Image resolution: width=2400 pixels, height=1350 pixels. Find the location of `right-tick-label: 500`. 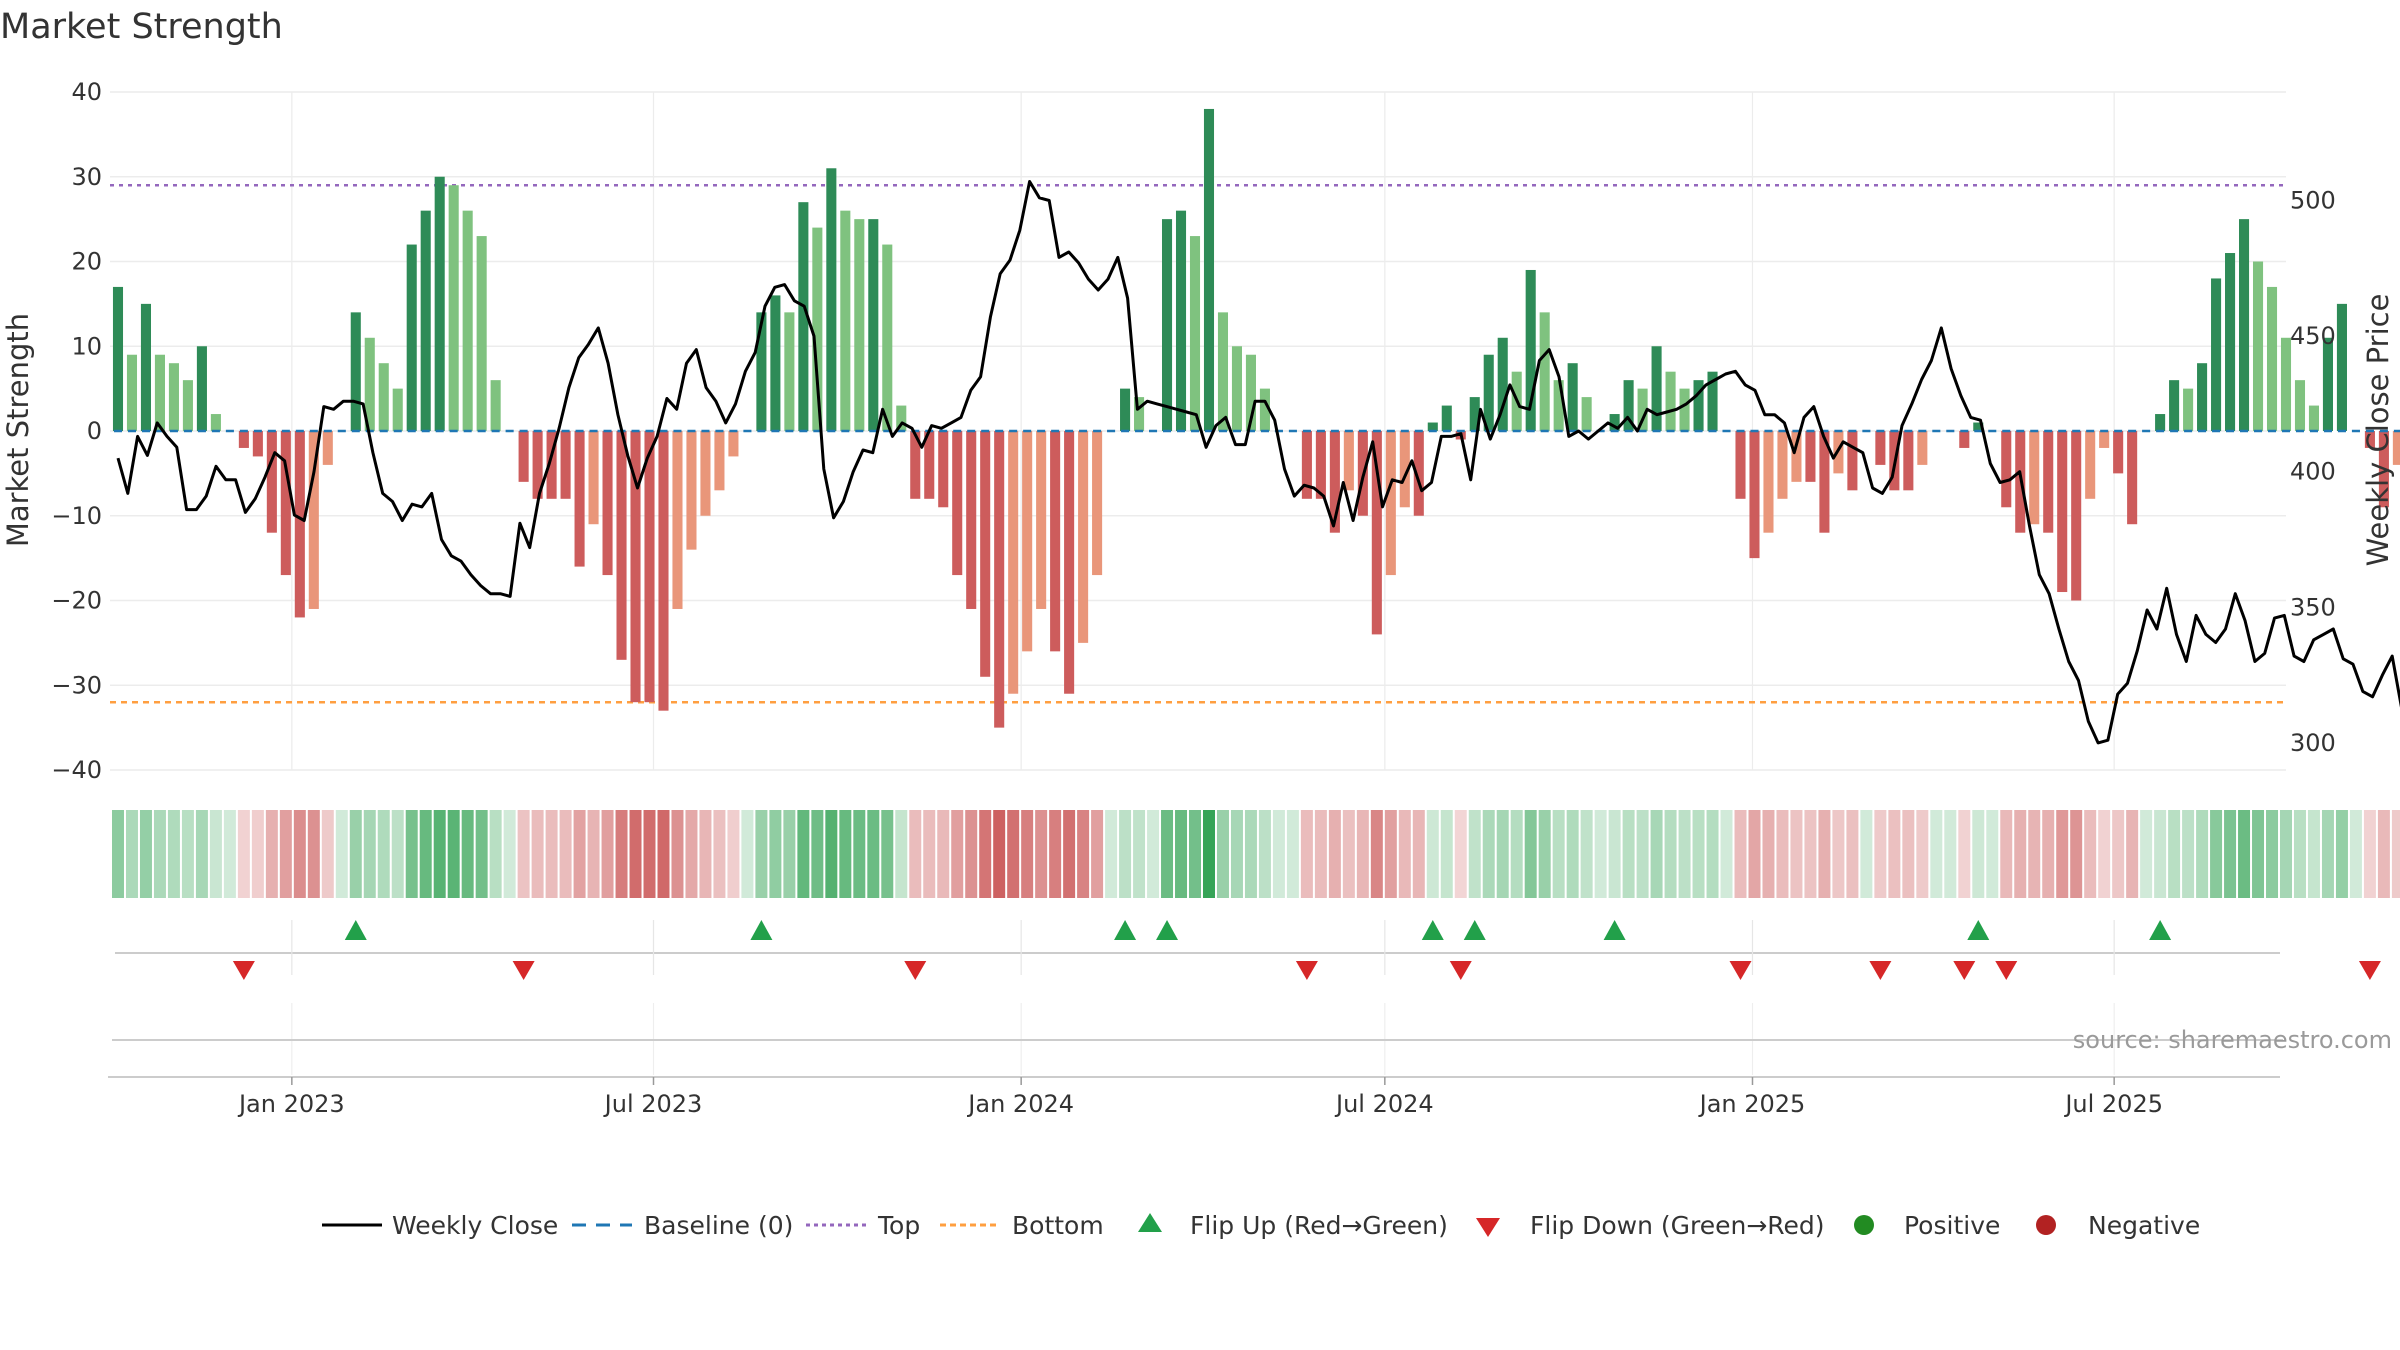

right-tick-label: 500 is located at coordinates (2313, 200).